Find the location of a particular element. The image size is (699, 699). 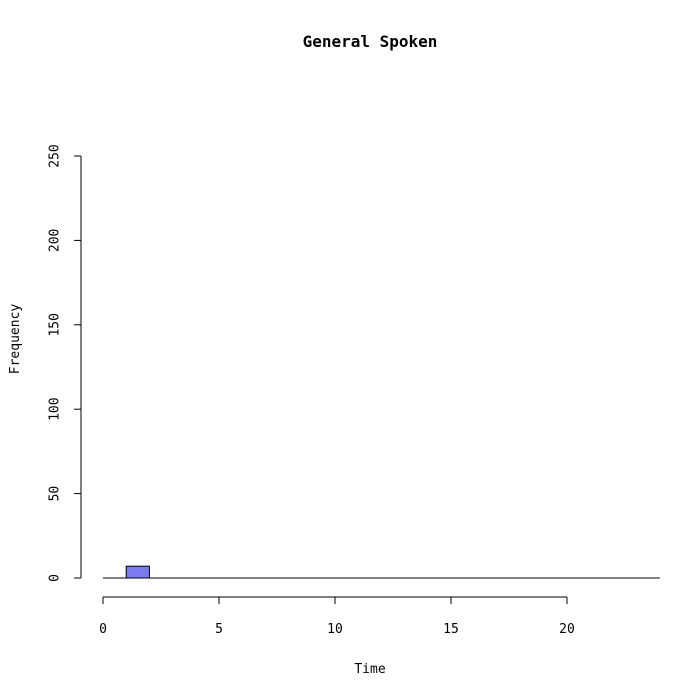

x-tick-label: 10 is located at coordinates (335, 629).